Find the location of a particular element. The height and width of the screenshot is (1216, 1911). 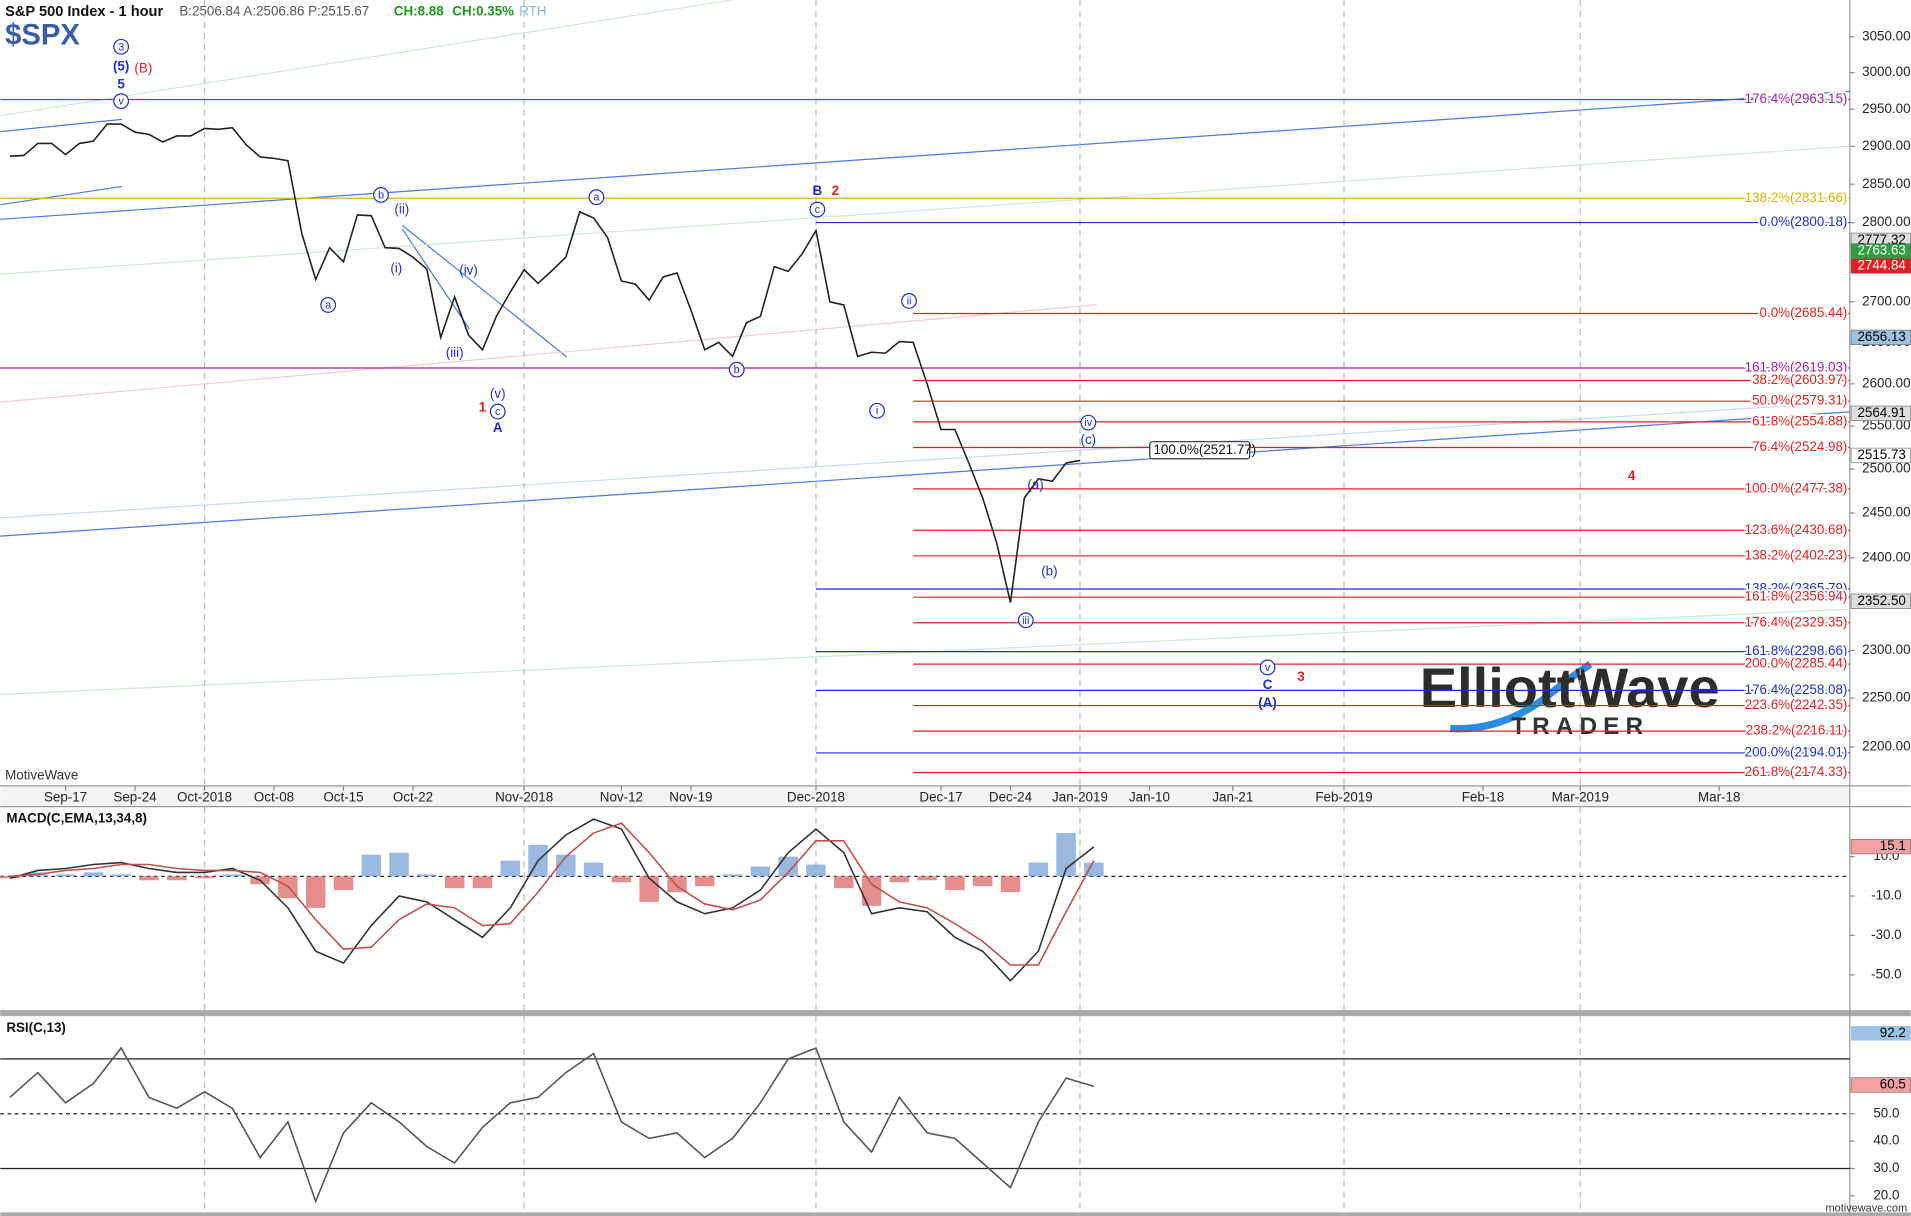

y-tick-label: -50.0 is located at coordinates (1886, 973).